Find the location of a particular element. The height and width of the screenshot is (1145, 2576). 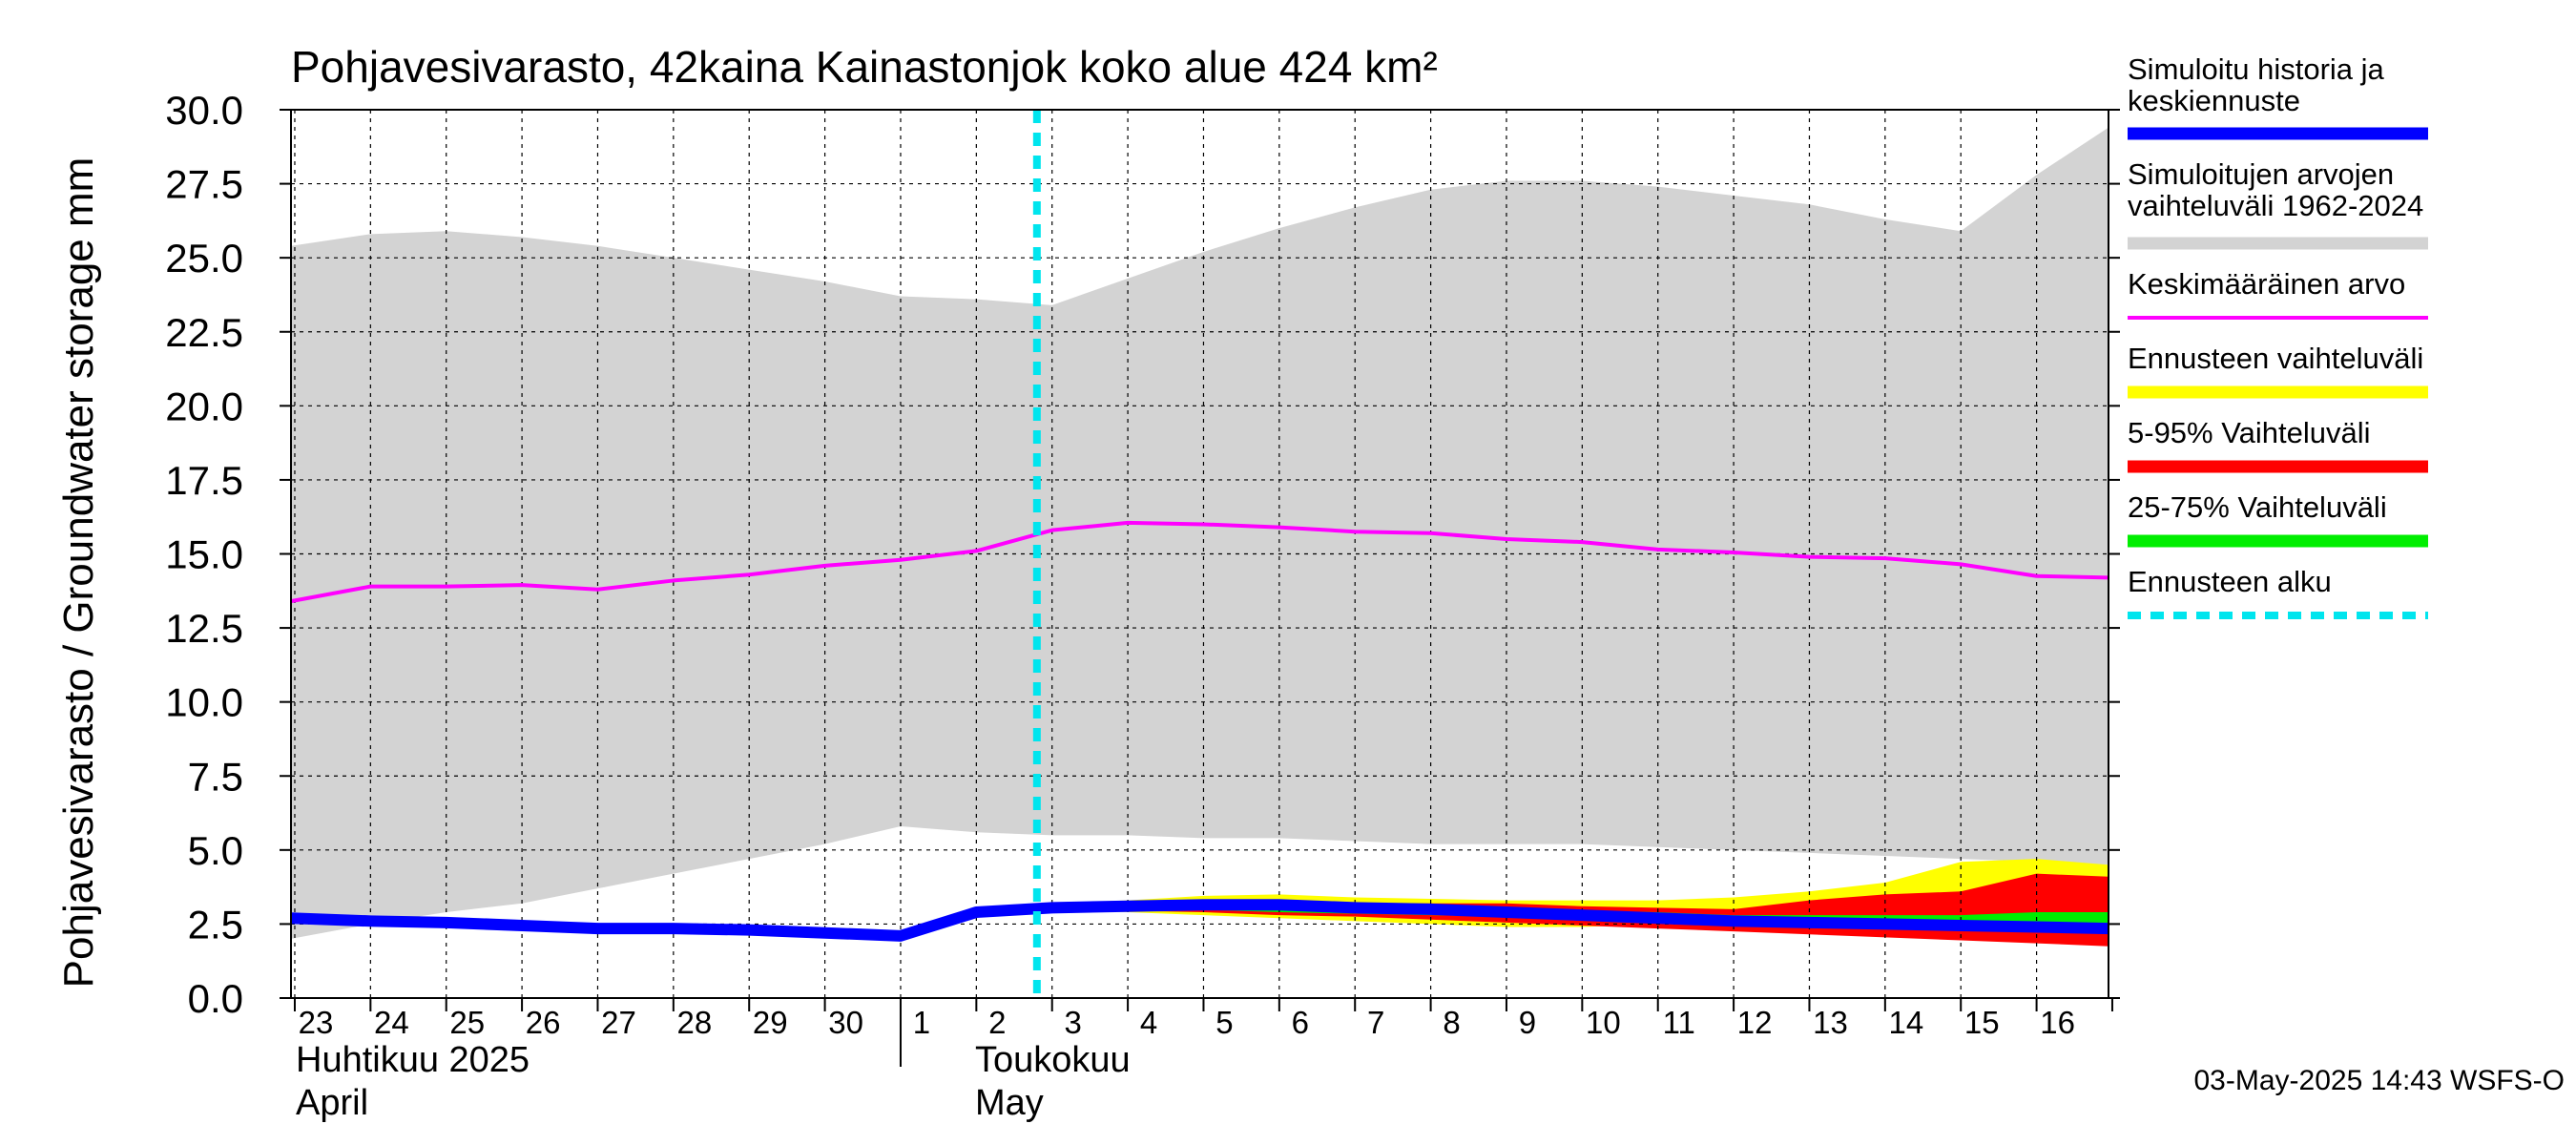

y-tick-label: 5.0 is located at coordinates (215, 851).